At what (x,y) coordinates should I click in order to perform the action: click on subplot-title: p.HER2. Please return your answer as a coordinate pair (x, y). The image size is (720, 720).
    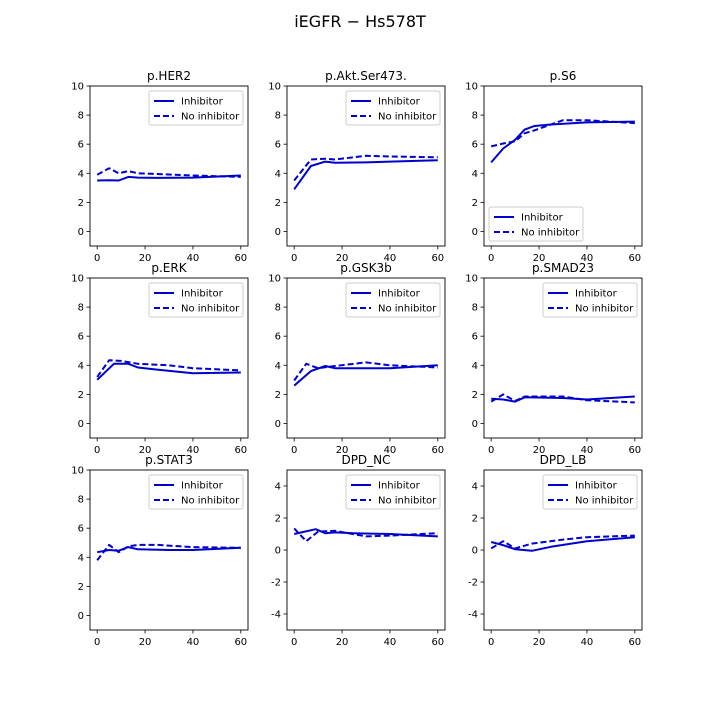
    Looking at the image, I should click on (169, 76).